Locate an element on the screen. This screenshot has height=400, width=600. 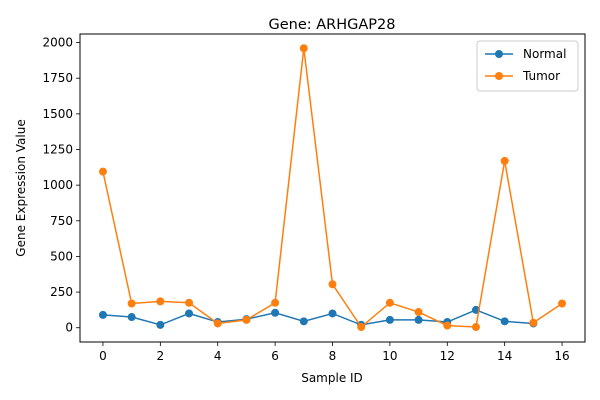
x-axis-label: Sample ID is located at coordinates (332, 378).